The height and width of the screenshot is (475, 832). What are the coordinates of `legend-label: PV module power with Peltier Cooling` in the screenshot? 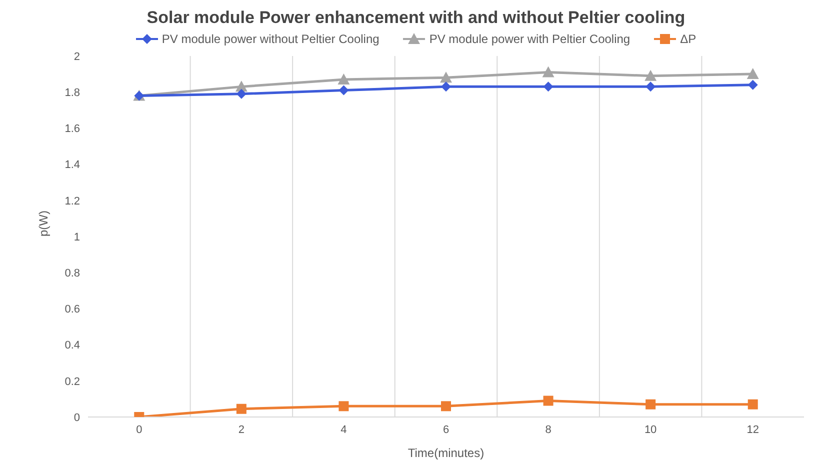 It's located at (529, 39).